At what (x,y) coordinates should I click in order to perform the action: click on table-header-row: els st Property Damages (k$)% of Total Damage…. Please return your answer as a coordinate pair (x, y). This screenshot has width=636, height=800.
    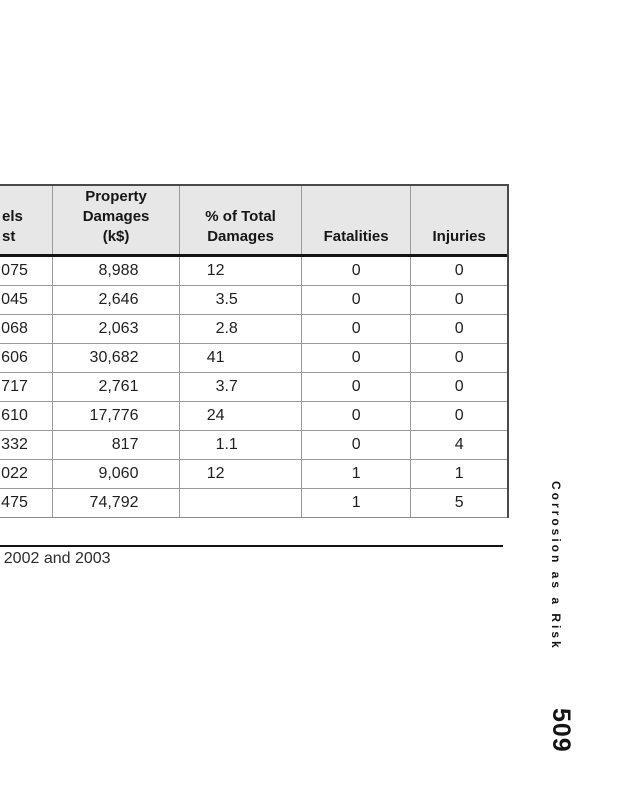
    Looking at the image, I should click on (253, 221).